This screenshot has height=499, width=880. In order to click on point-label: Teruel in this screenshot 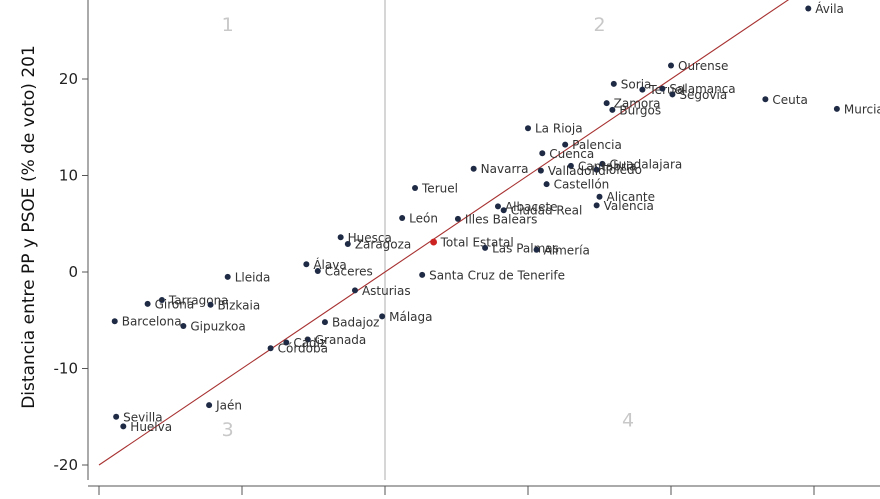, I will do `click(439, 189)`.